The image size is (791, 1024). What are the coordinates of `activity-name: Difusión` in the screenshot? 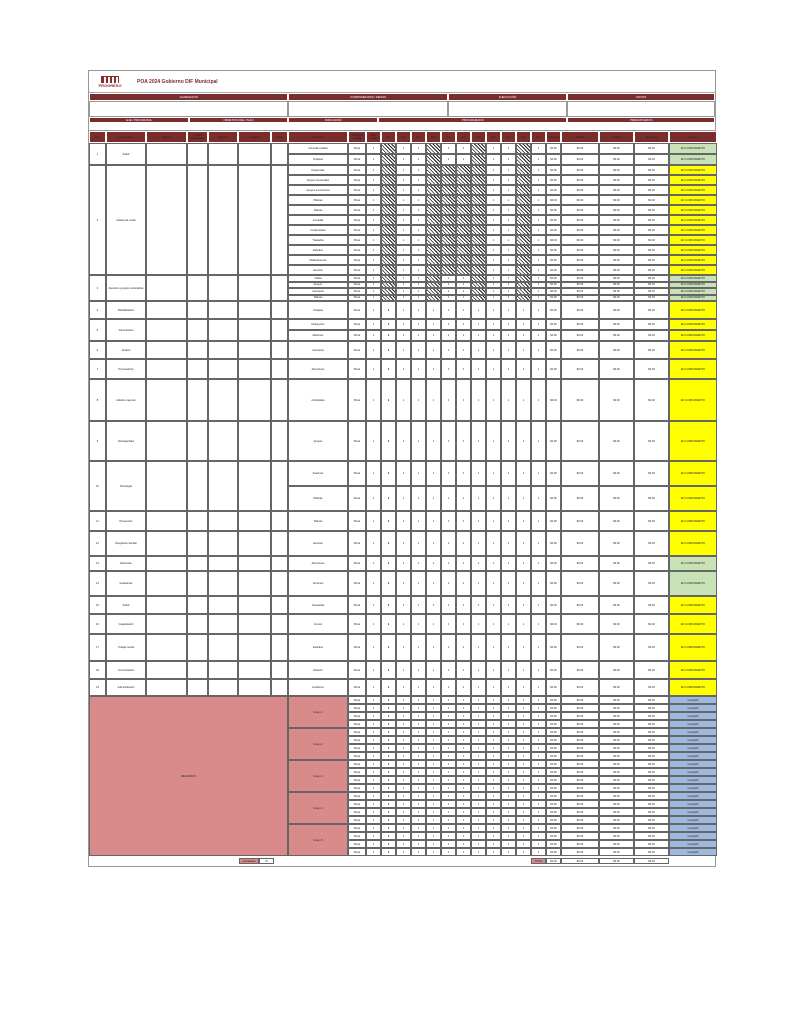 It's located at (318, 670).